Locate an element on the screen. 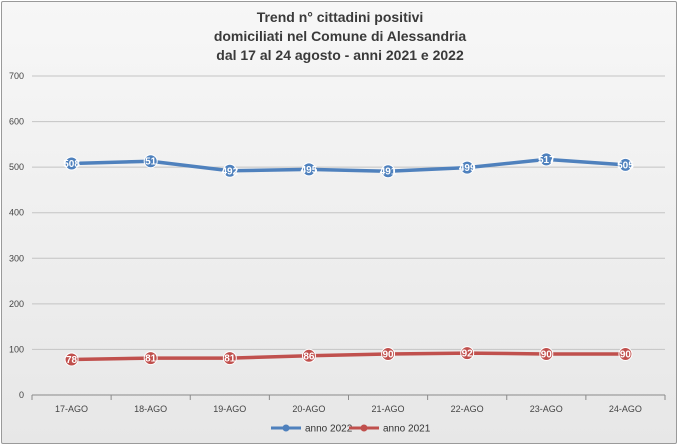  data-label: 51 is located at coordinates (151, 162).